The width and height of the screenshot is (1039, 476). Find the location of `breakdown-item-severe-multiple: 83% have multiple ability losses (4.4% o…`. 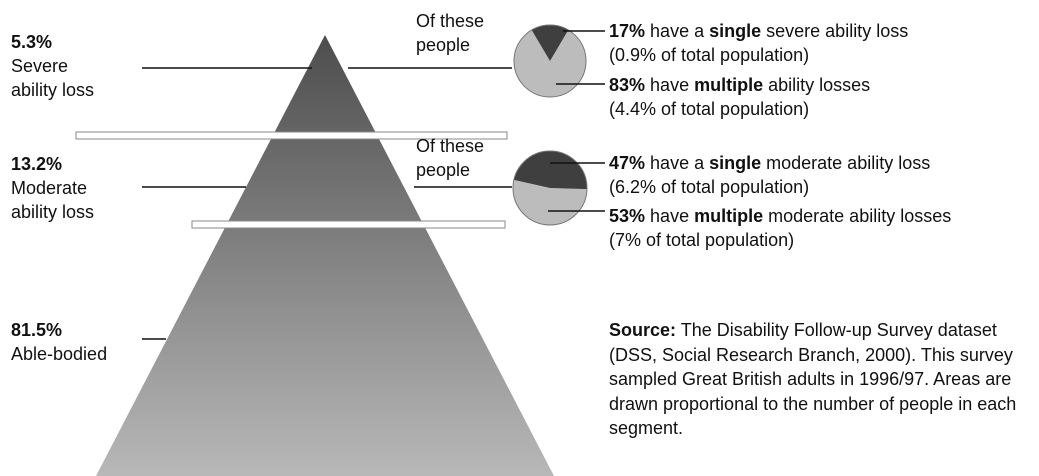

breakdown-item-severe-multiple: 83% have multiple ability losses (4.4% o… is located at coordinates (739, 97).